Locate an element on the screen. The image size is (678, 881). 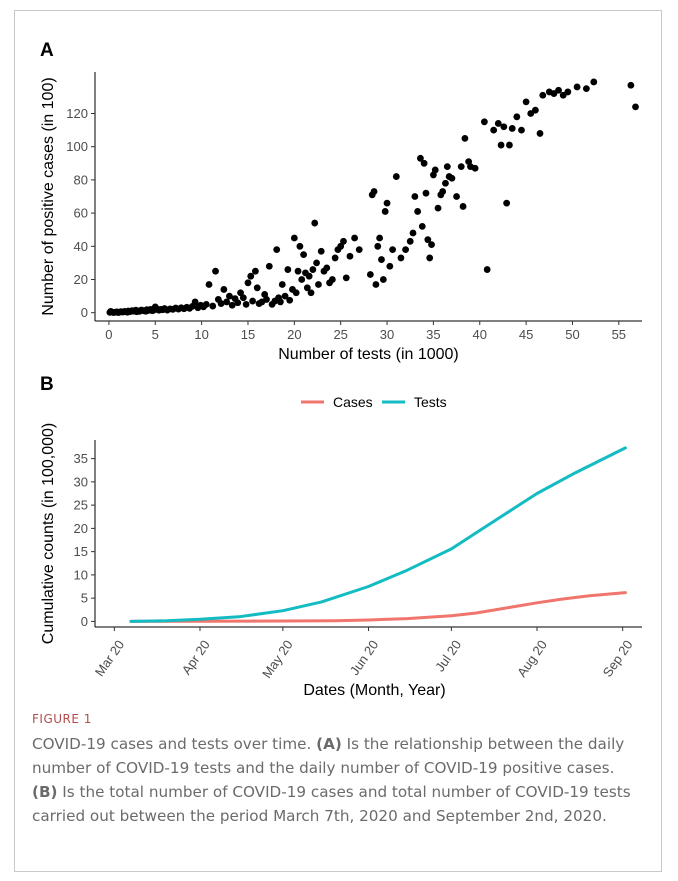
x-tick-label: May 20 is located at coordinates (277, 659).